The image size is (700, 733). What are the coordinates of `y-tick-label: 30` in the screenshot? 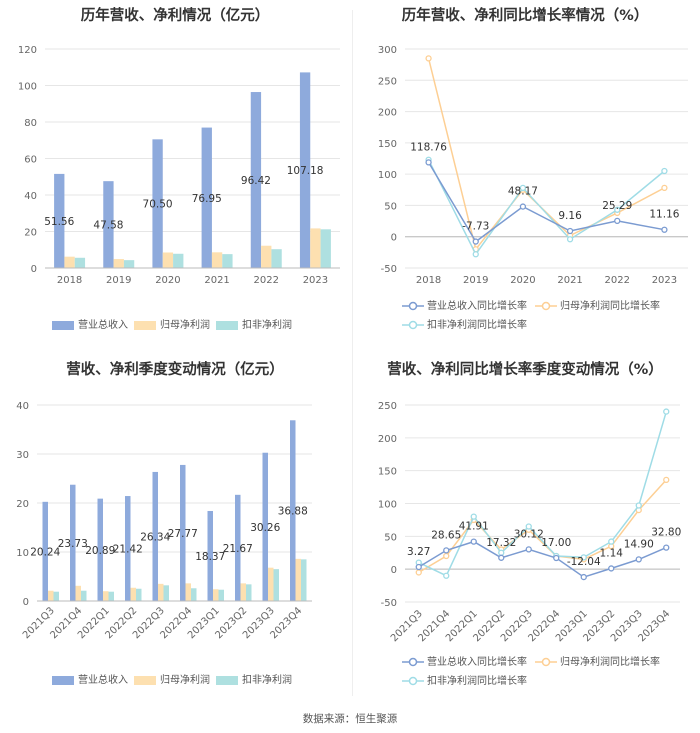 It's located at (22, 455).